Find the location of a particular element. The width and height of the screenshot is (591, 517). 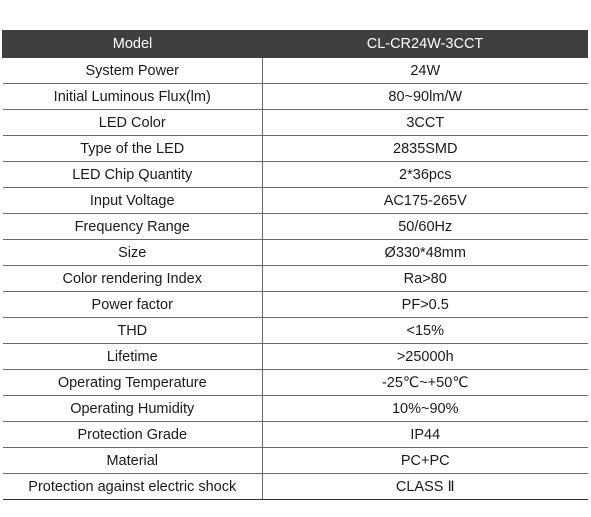

table-row: LED Color 3CCT is located at coordinates (295, 122).